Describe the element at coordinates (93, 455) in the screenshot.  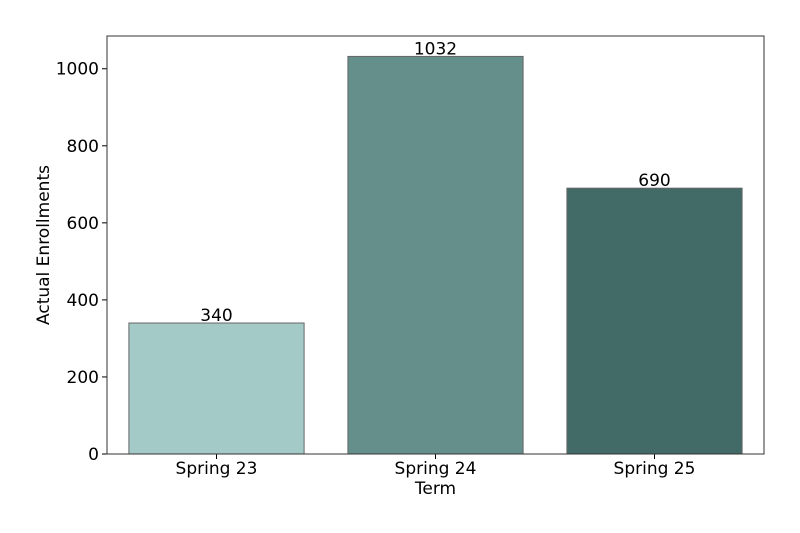
I see `y-tick-label: 0` at that location.